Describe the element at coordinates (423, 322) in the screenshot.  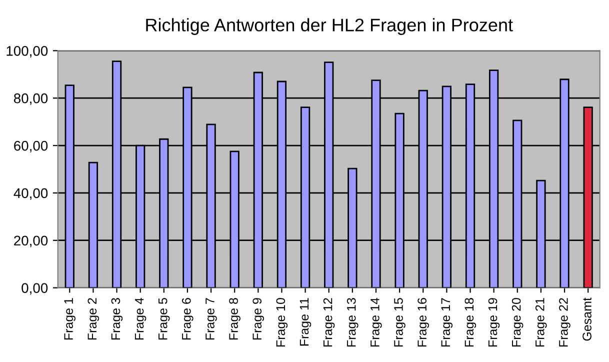
I see `x-tick-label: Frage 16` at that location.